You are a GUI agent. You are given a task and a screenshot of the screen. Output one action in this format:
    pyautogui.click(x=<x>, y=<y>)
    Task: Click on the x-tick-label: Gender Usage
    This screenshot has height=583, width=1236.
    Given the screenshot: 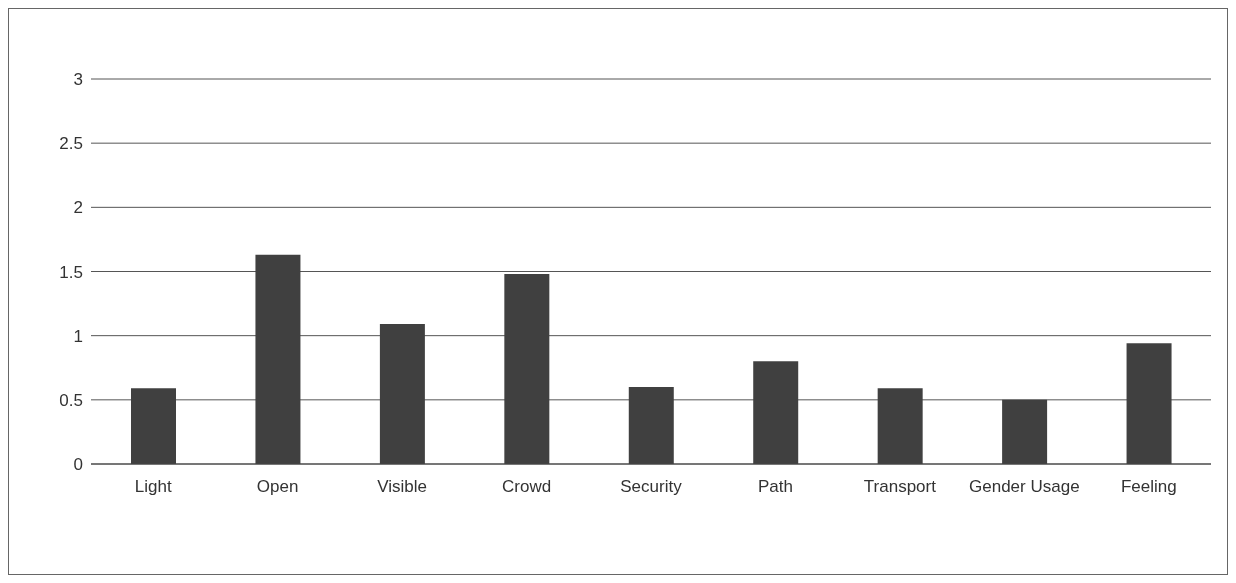 What is the action you would take?
    pyautogui.click(x=1024, y=487)
    